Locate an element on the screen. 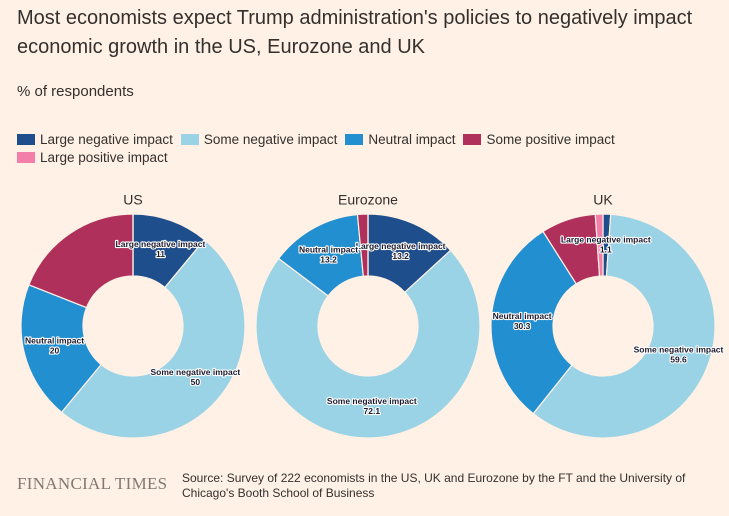  legend-label: Large positive impact is located at coordinates (104, 157).